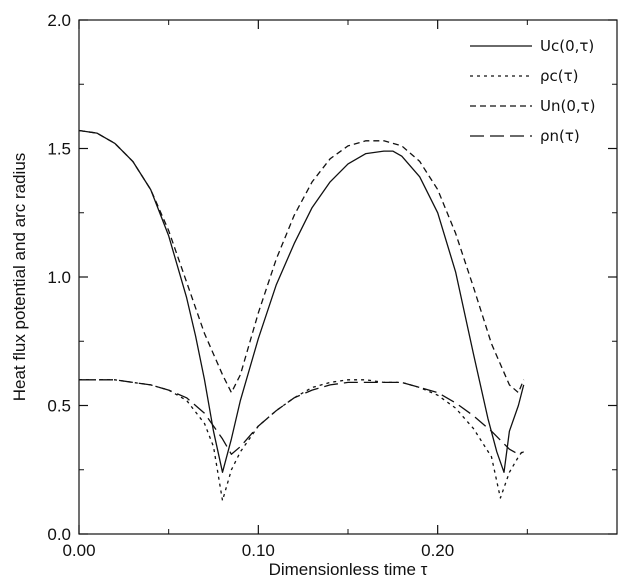  What do you see at coordinates (59, 149) in the screenshot?
I see `y-tick-label: 1.5` at bounding box center [59, 149].